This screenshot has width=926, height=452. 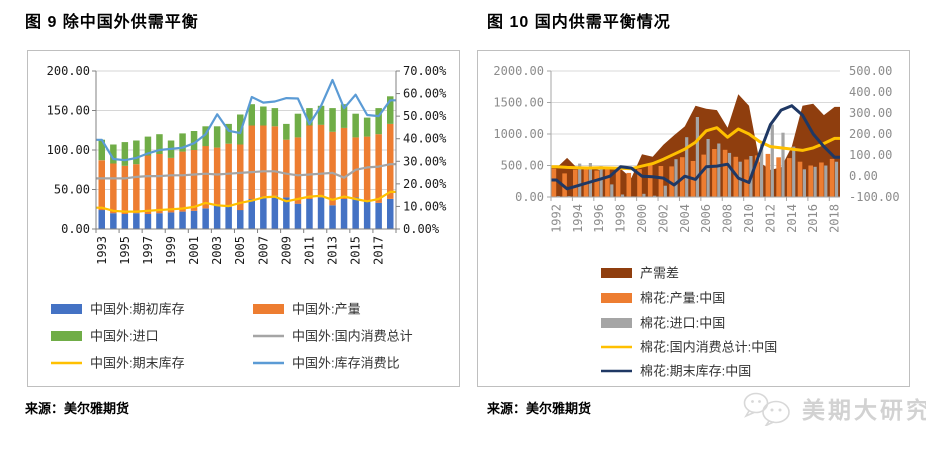 I want to click on x-axis-label: 2004, so click(x=685, y=218).